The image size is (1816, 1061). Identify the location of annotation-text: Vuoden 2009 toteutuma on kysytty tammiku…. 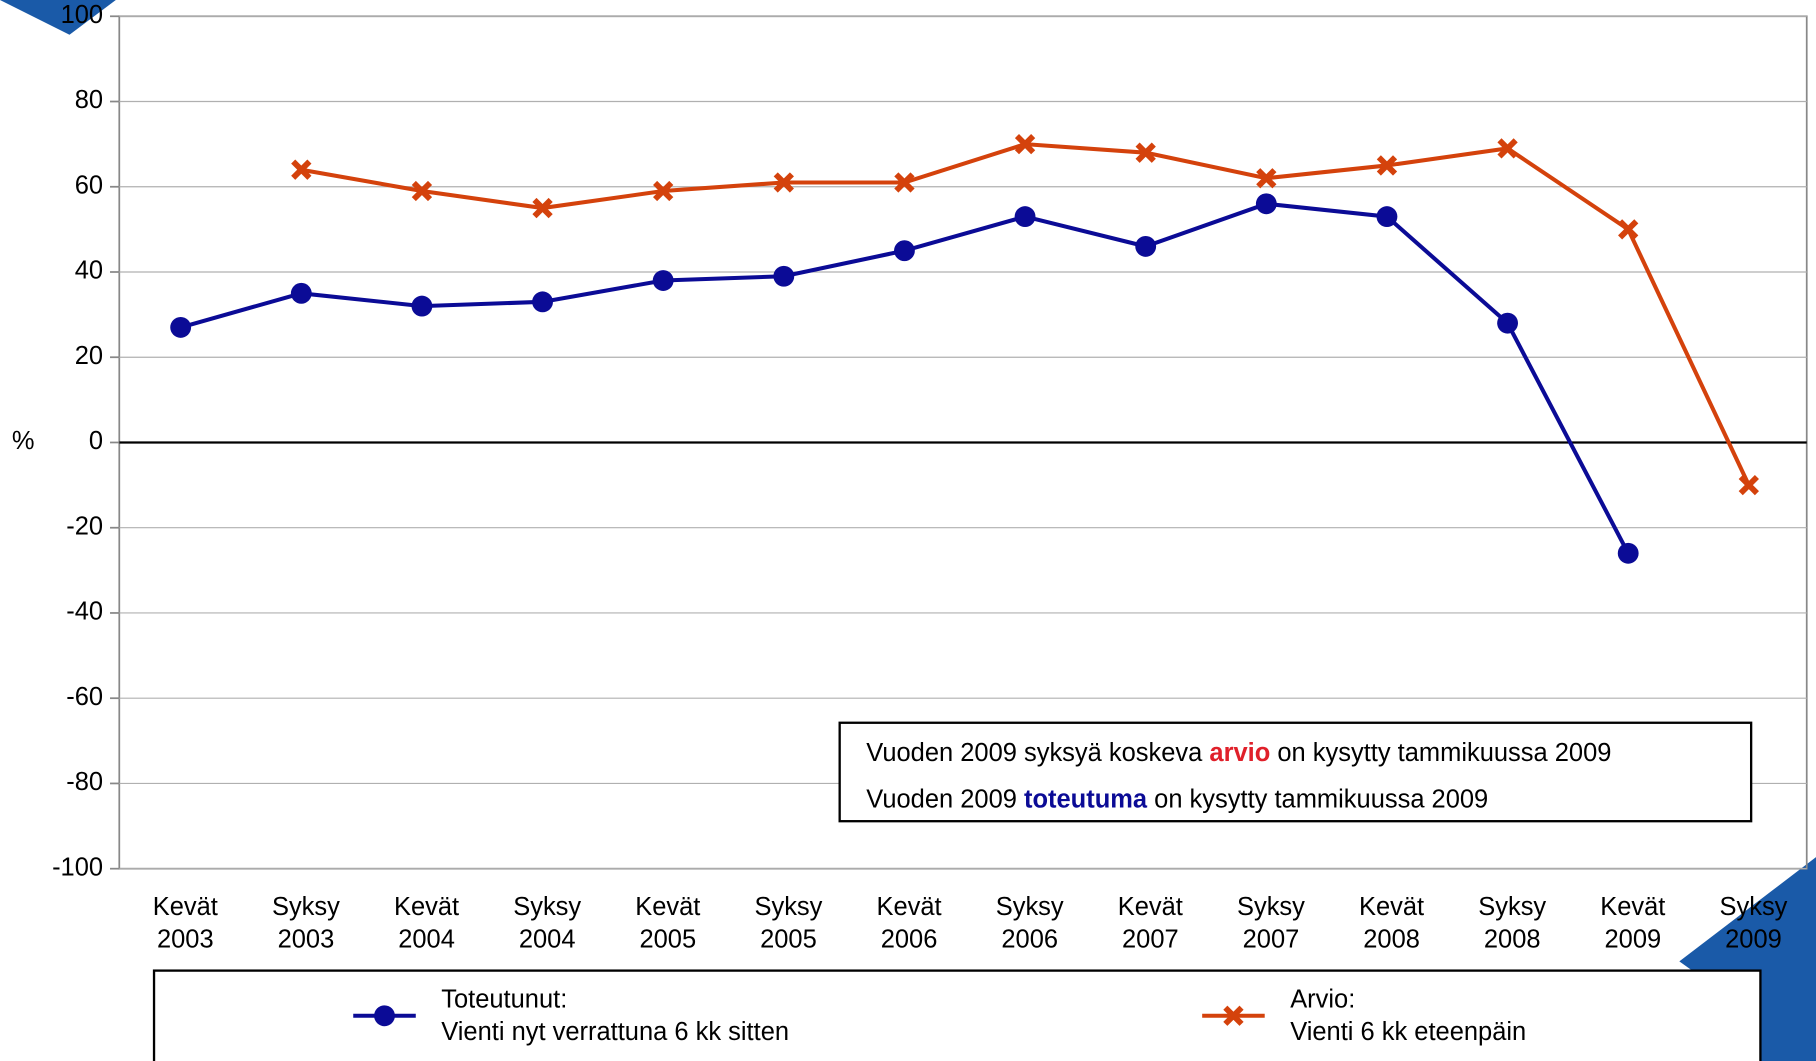
(1177, 799).